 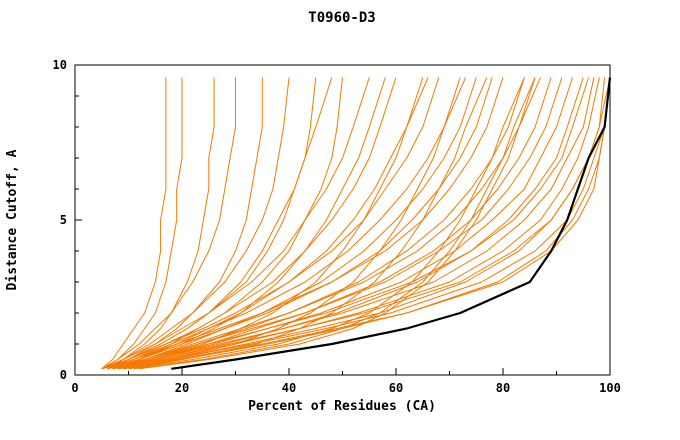 I want to click on x-axis-label: Percent of Residues (CA), so click(x=342, y=406).